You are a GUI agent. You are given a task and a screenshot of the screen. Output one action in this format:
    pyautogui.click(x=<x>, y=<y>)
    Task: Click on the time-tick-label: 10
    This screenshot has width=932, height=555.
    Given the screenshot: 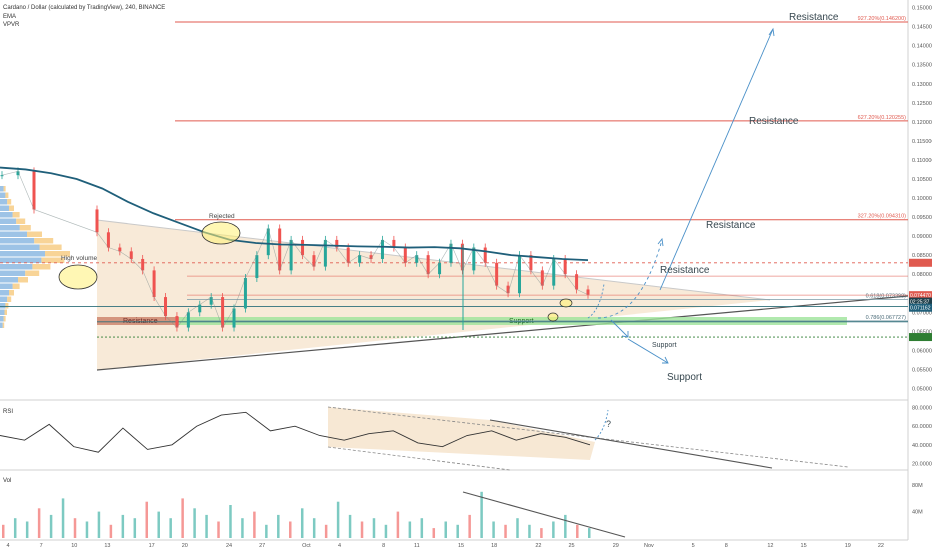 What is the action you would take?
    pyautogui.click(x=74, y=546)
    